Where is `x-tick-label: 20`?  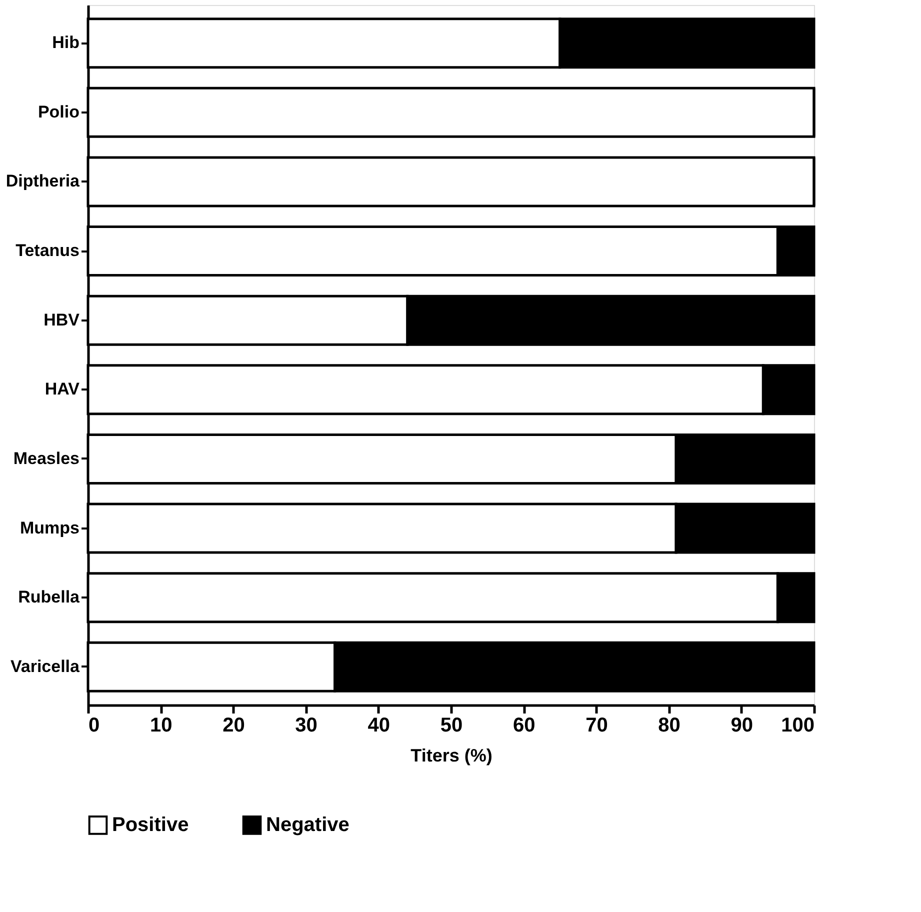
x-tick-label: 20 is located at coordinates (233, 725).